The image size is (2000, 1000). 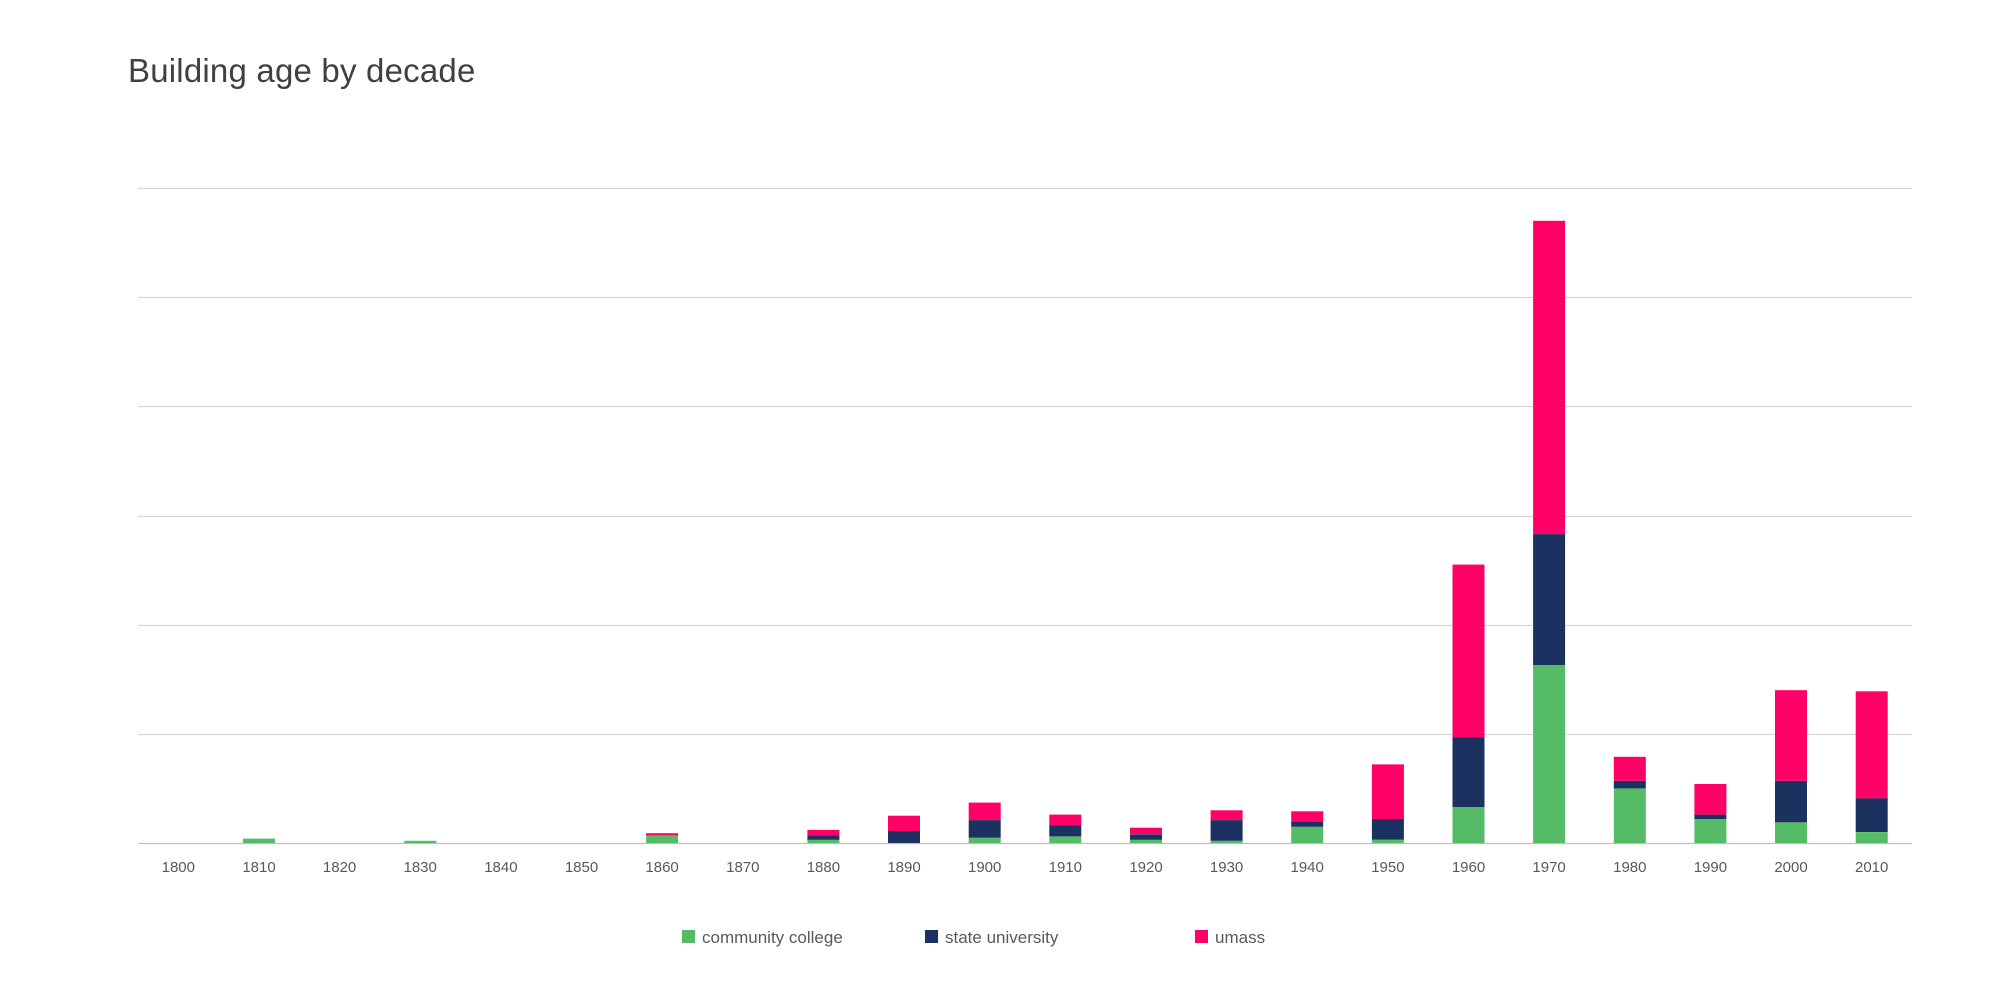 What do you see at coordinates (1629, 784) in the screenshot?
I see `bar-state-university-1980` at bounding box center [1629, 784].